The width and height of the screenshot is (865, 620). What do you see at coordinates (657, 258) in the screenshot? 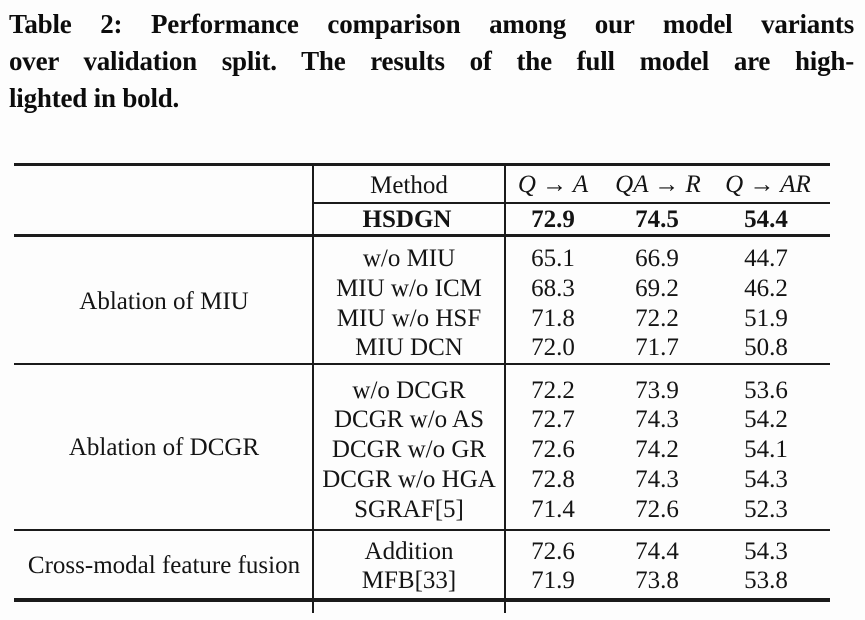
I see `value-cell: 66.9` at bounding box center [657, 258].